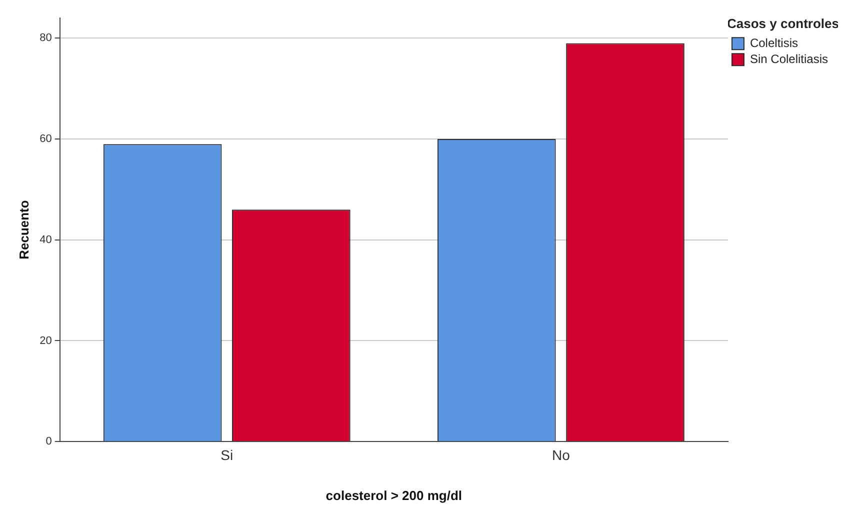 The width and height of the screenshot is (853, 522). I want to click on y-tick-label: 40, so click(46, 240).